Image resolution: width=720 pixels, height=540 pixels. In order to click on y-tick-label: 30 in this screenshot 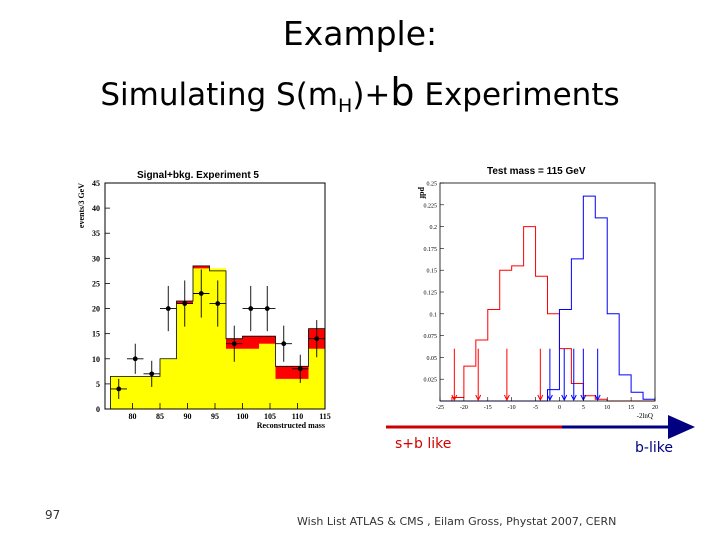, I will do `click(96, 258)`.